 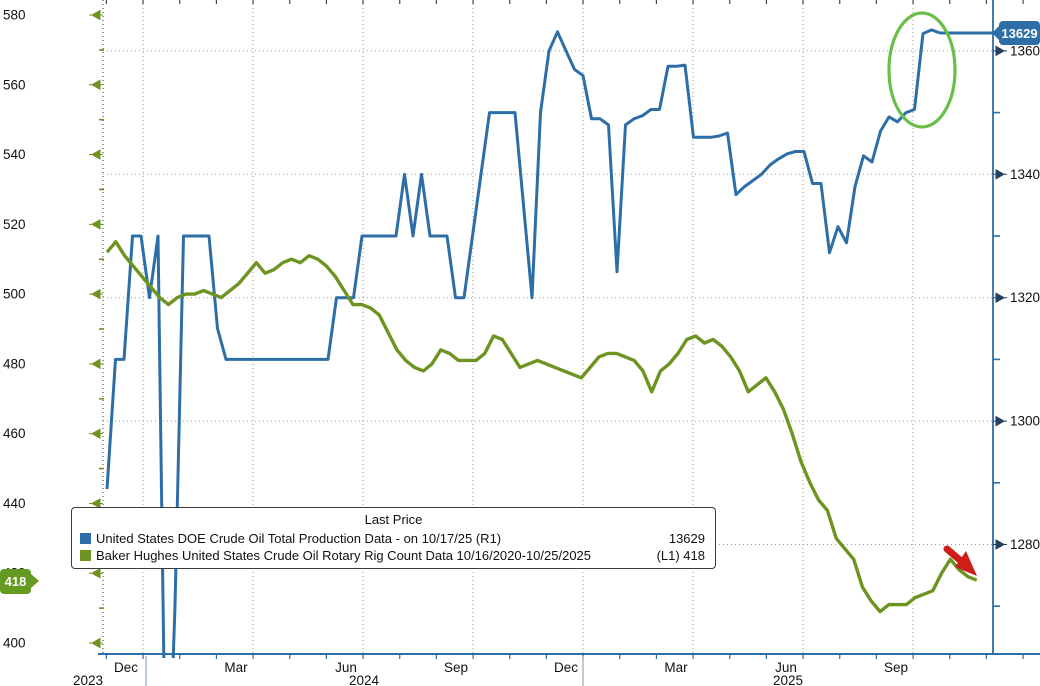 I want to click on svg-text: 580, so click(x=14, y=15).